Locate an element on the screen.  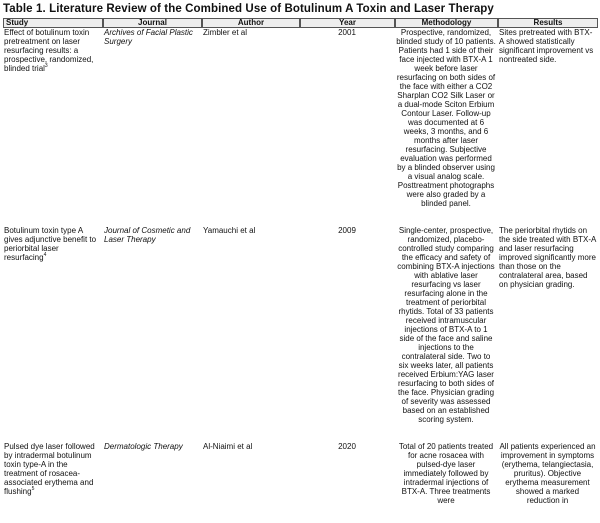
reference-number: 5 is located at coordinates (33, 489).